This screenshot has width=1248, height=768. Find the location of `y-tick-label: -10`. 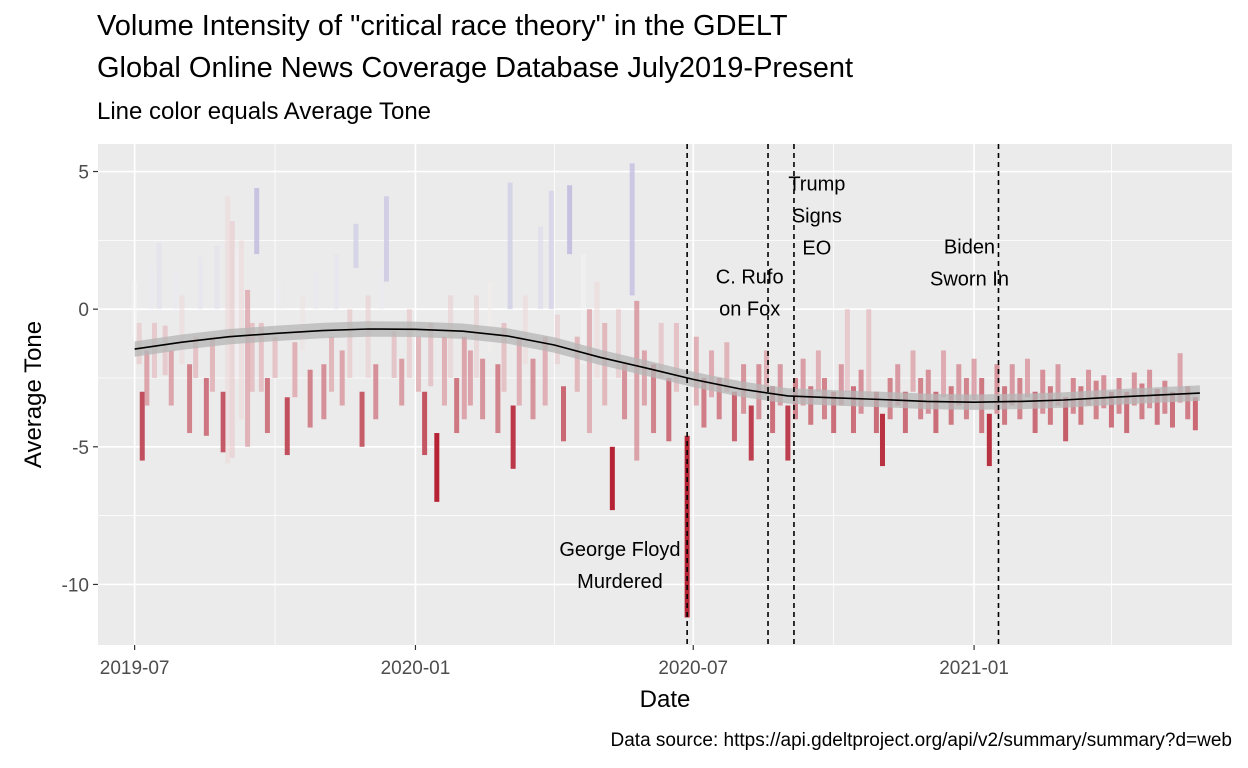

y-tick-label: -10 is located at coordinates (75, 585).